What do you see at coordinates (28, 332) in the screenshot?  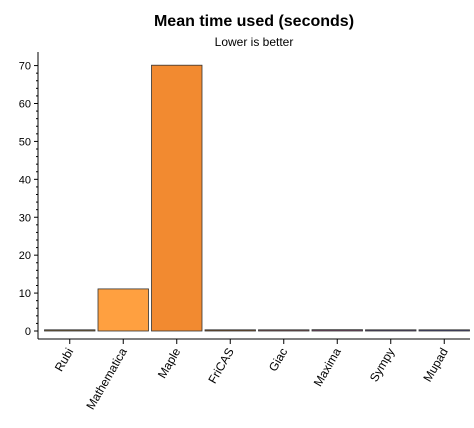 I see `y-tick-label: 0` at bounding box center [28, 332].